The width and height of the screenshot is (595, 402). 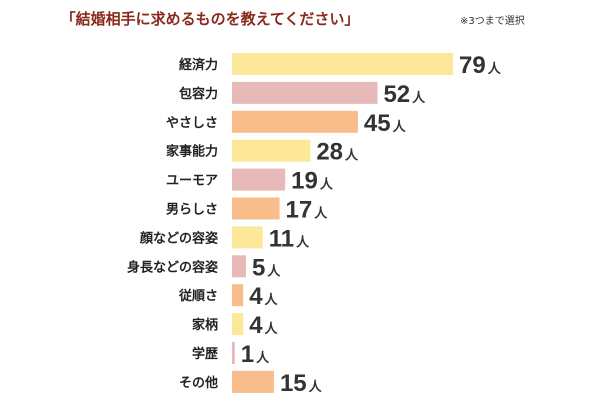 What do you see at coordinates (192, 123) in the screenshot?
I see `category-label: やさしさ` at bounding box center [192, 123].